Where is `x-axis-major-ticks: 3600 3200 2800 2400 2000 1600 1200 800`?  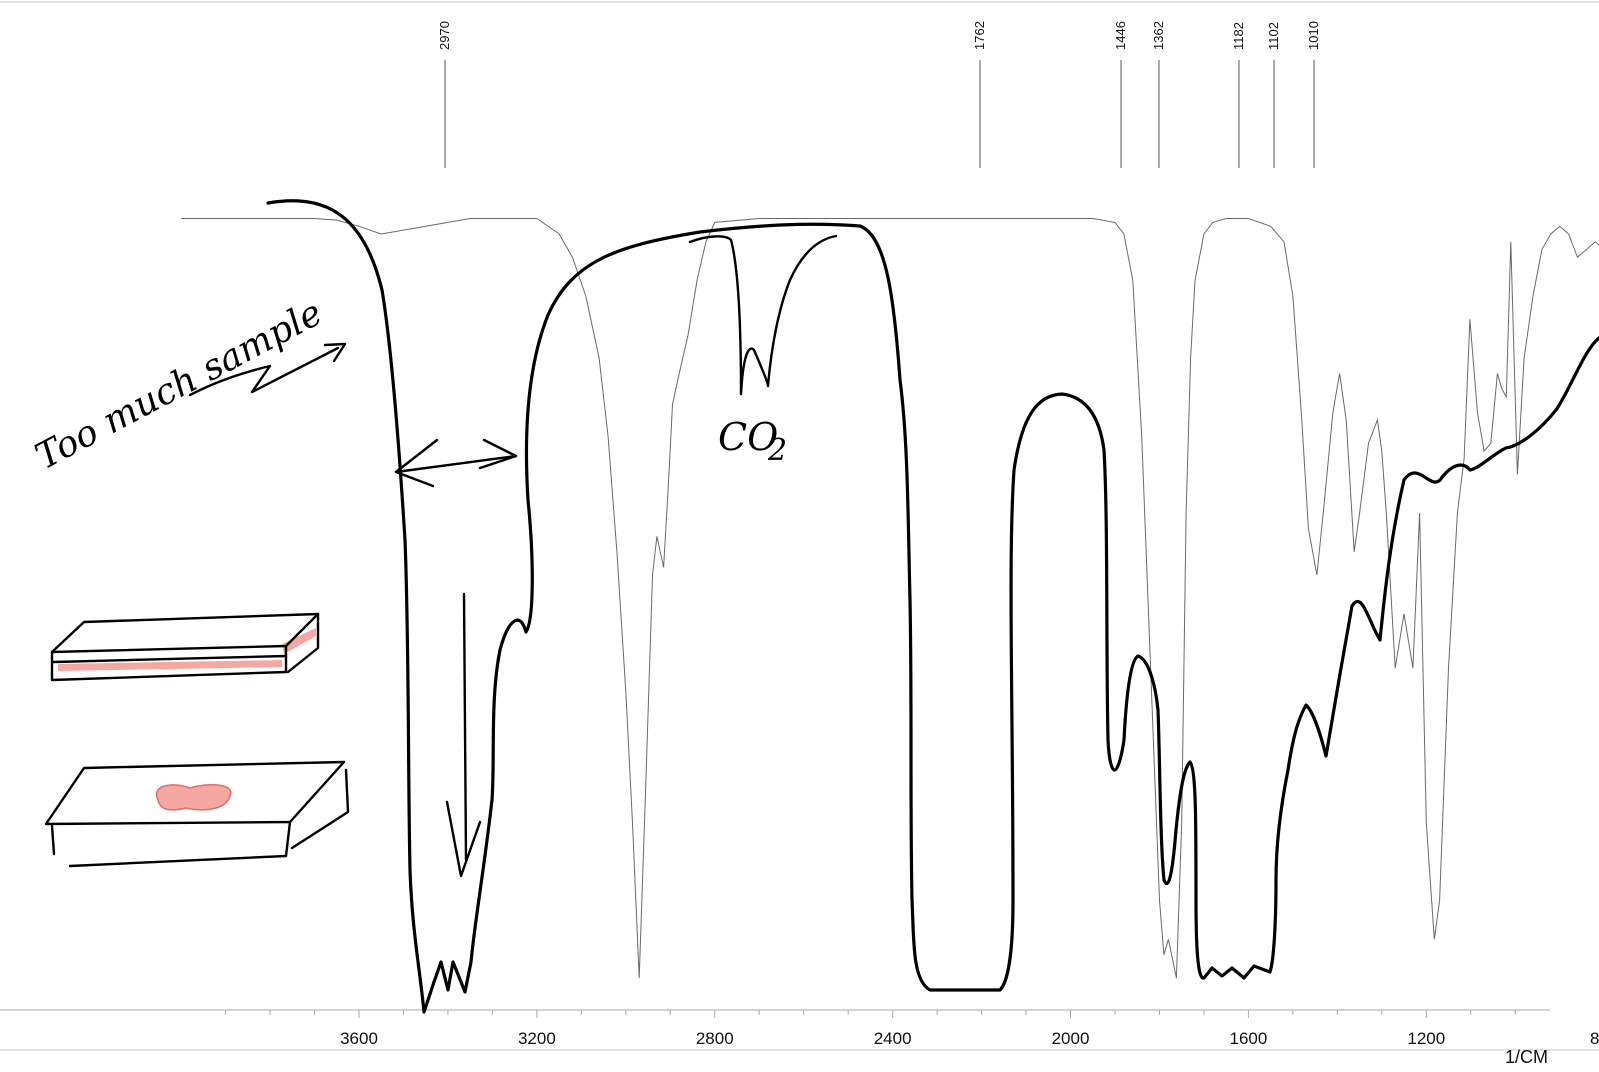 x-axis-major-ticks: 3600 3200 2800 2400 2000 1600 1200 800 is located at coordinates (969, 1029).